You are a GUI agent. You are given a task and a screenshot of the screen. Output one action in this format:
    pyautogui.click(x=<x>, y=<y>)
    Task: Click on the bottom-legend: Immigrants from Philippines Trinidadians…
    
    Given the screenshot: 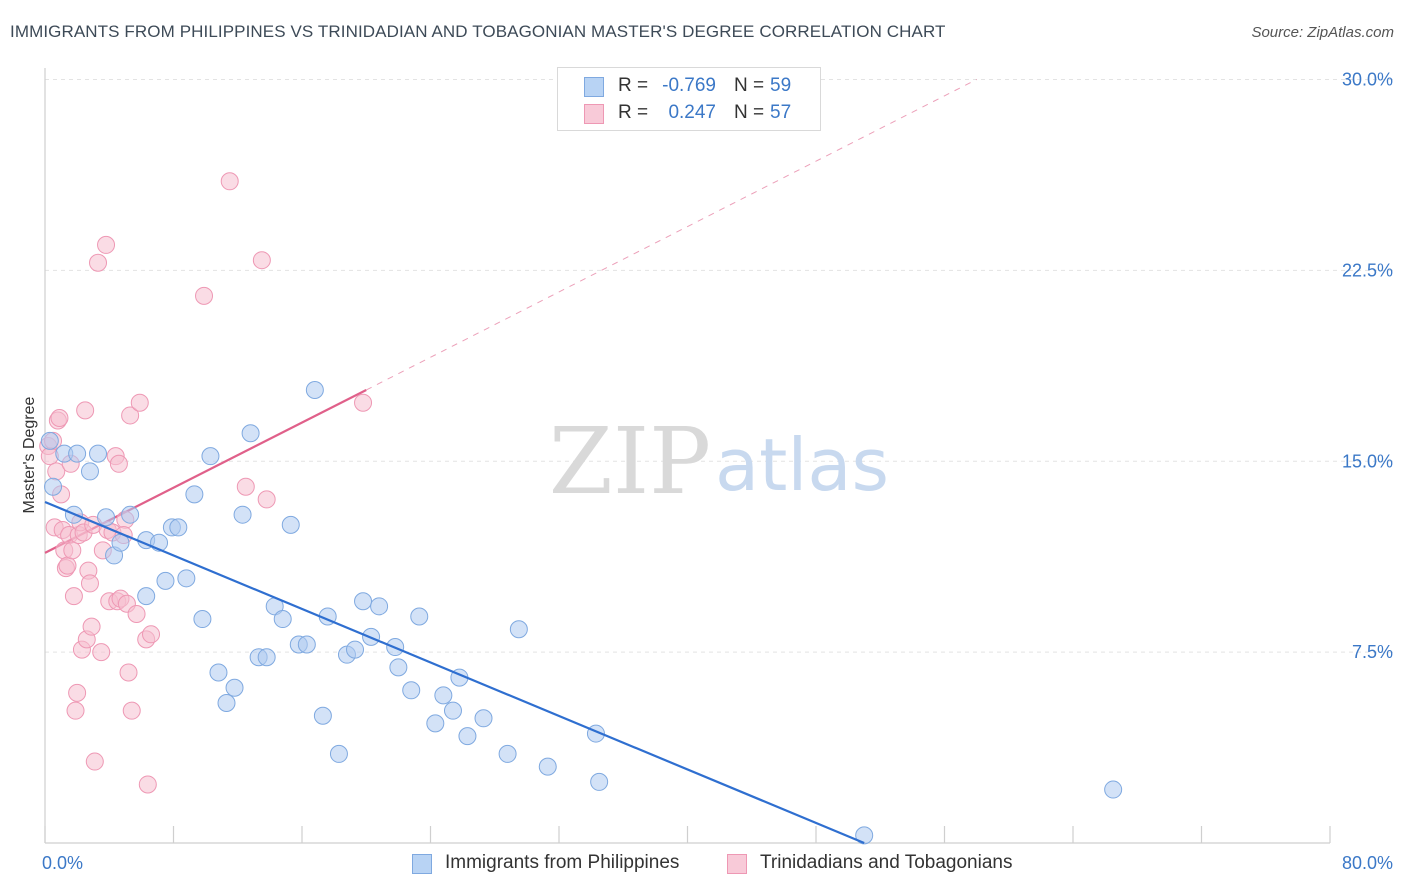 What is the action you would take?
    pyautogui.click(x=703, y=865)
    